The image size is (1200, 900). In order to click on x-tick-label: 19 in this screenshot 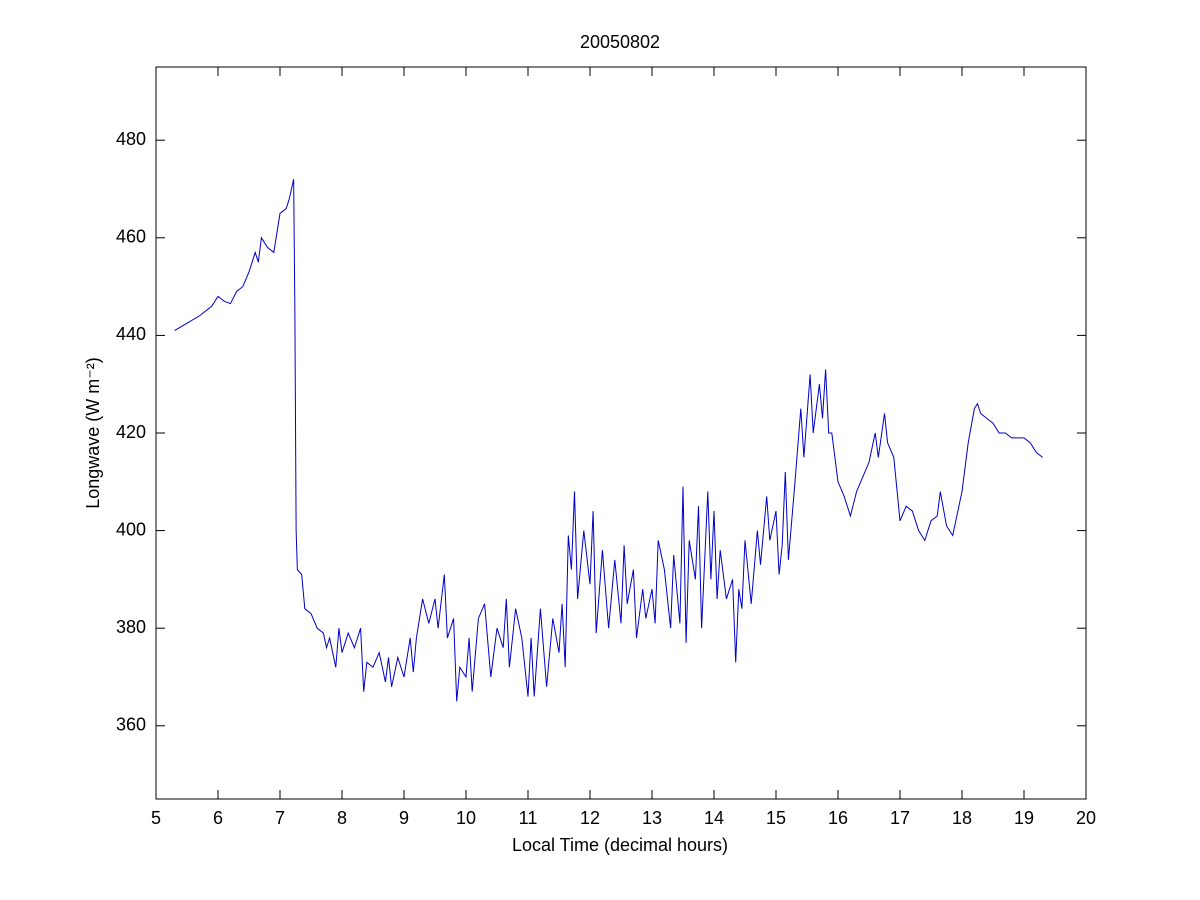, I will do `click(1024, 818)`.